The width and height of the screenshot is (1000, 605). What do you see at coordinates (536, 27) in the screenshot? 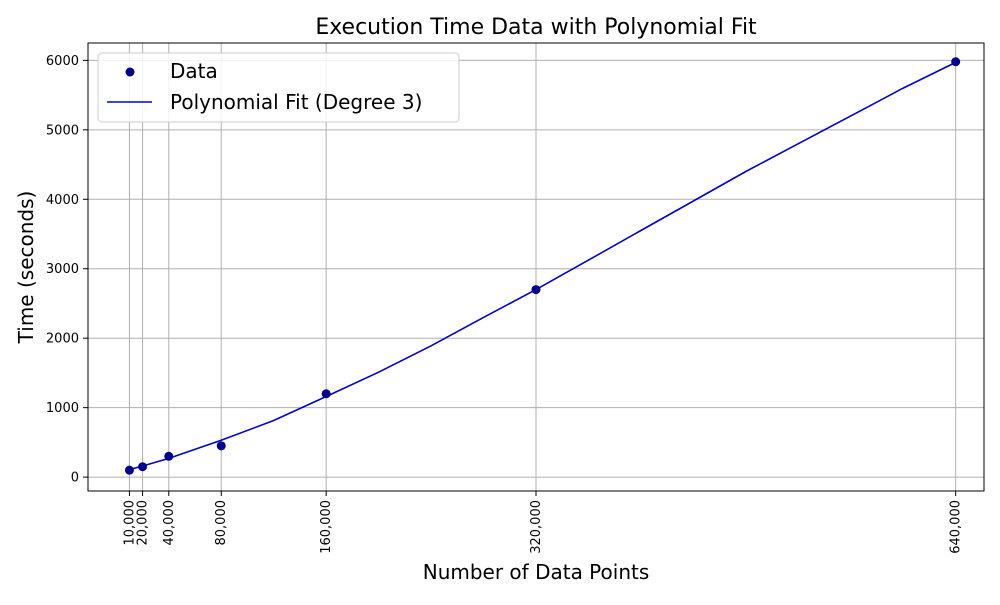
I see `chart-title: Execution Time Data with Polynomial Fit` at bounding box center [536, 27].